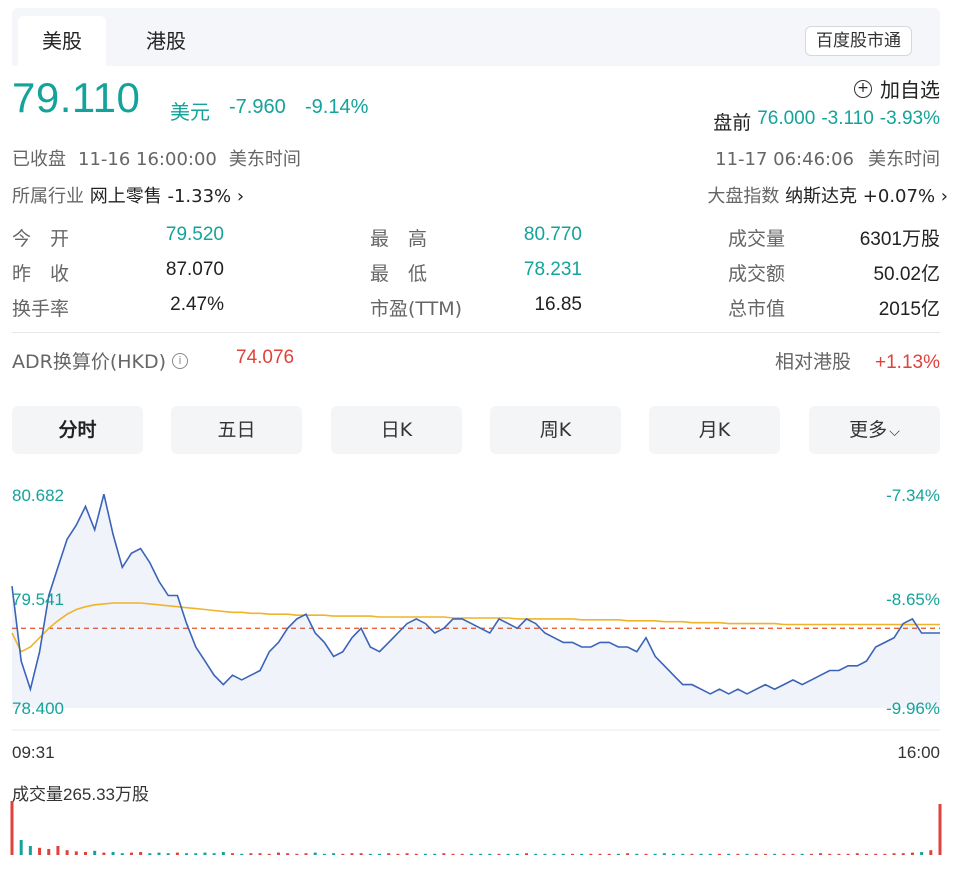 This screenshot has width=960, height=877. What do you see at coordinates (264, 159) in the screenshot?
I see `close-timezone: 美东时间` at bounding box center [264, 159].